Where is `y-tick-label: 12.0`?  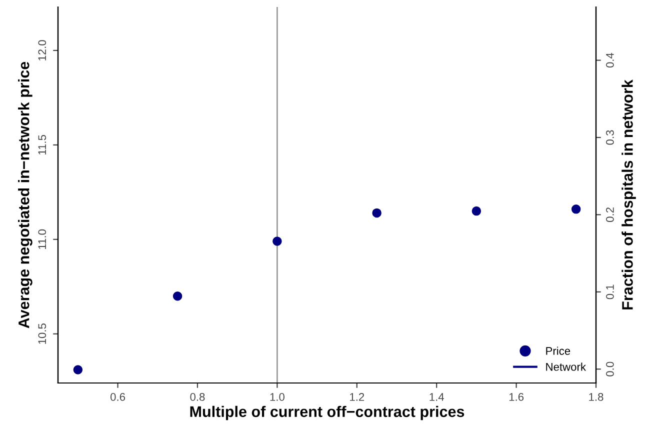
y-tick-label: 12.0 is located at coordinates (42, 50).